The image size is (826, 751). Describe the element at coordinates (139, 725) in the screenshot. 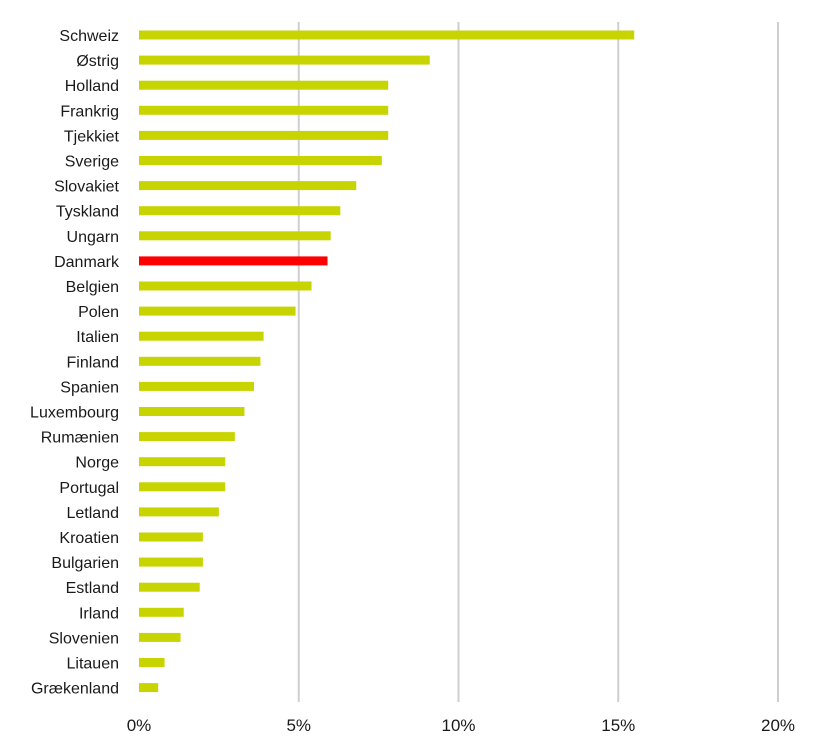

I see `x-tick-label: 0%` at that location.